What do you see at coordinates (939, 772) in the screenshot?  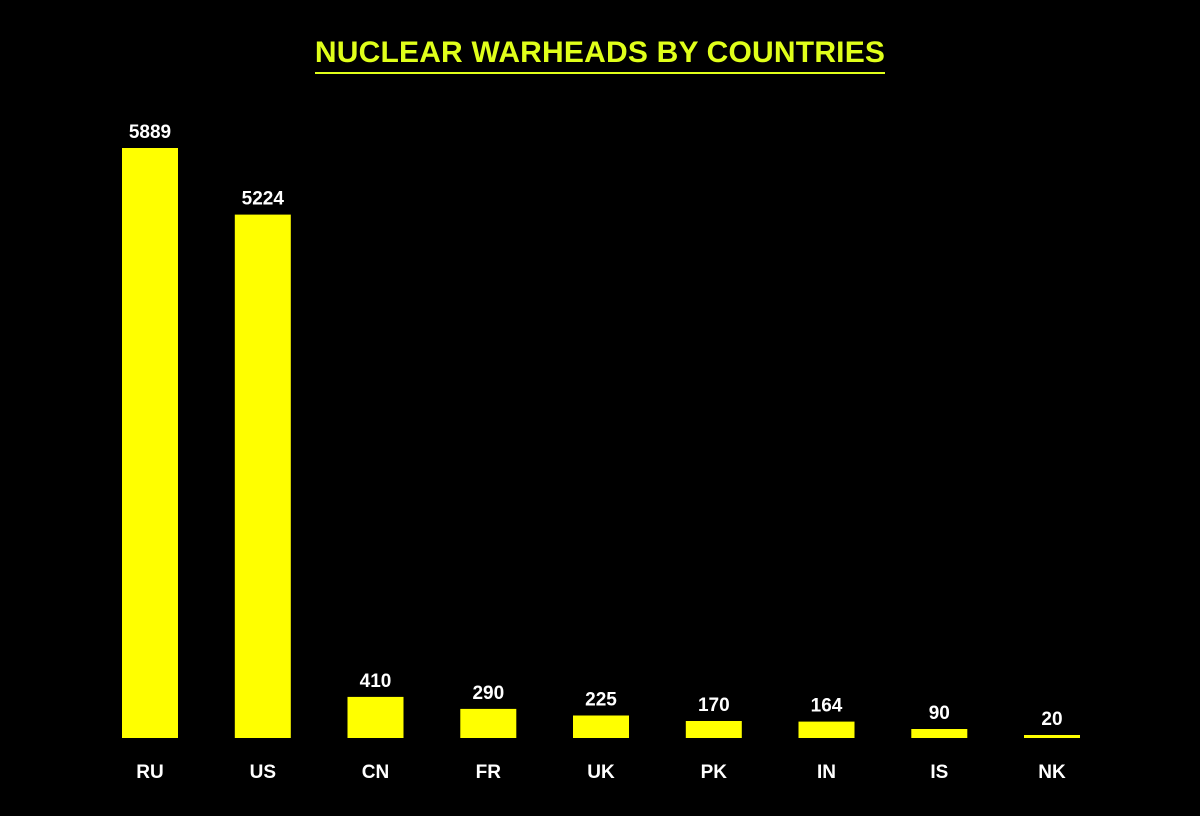 I see `category-label-is: IS` at bounding box center [939, 772].